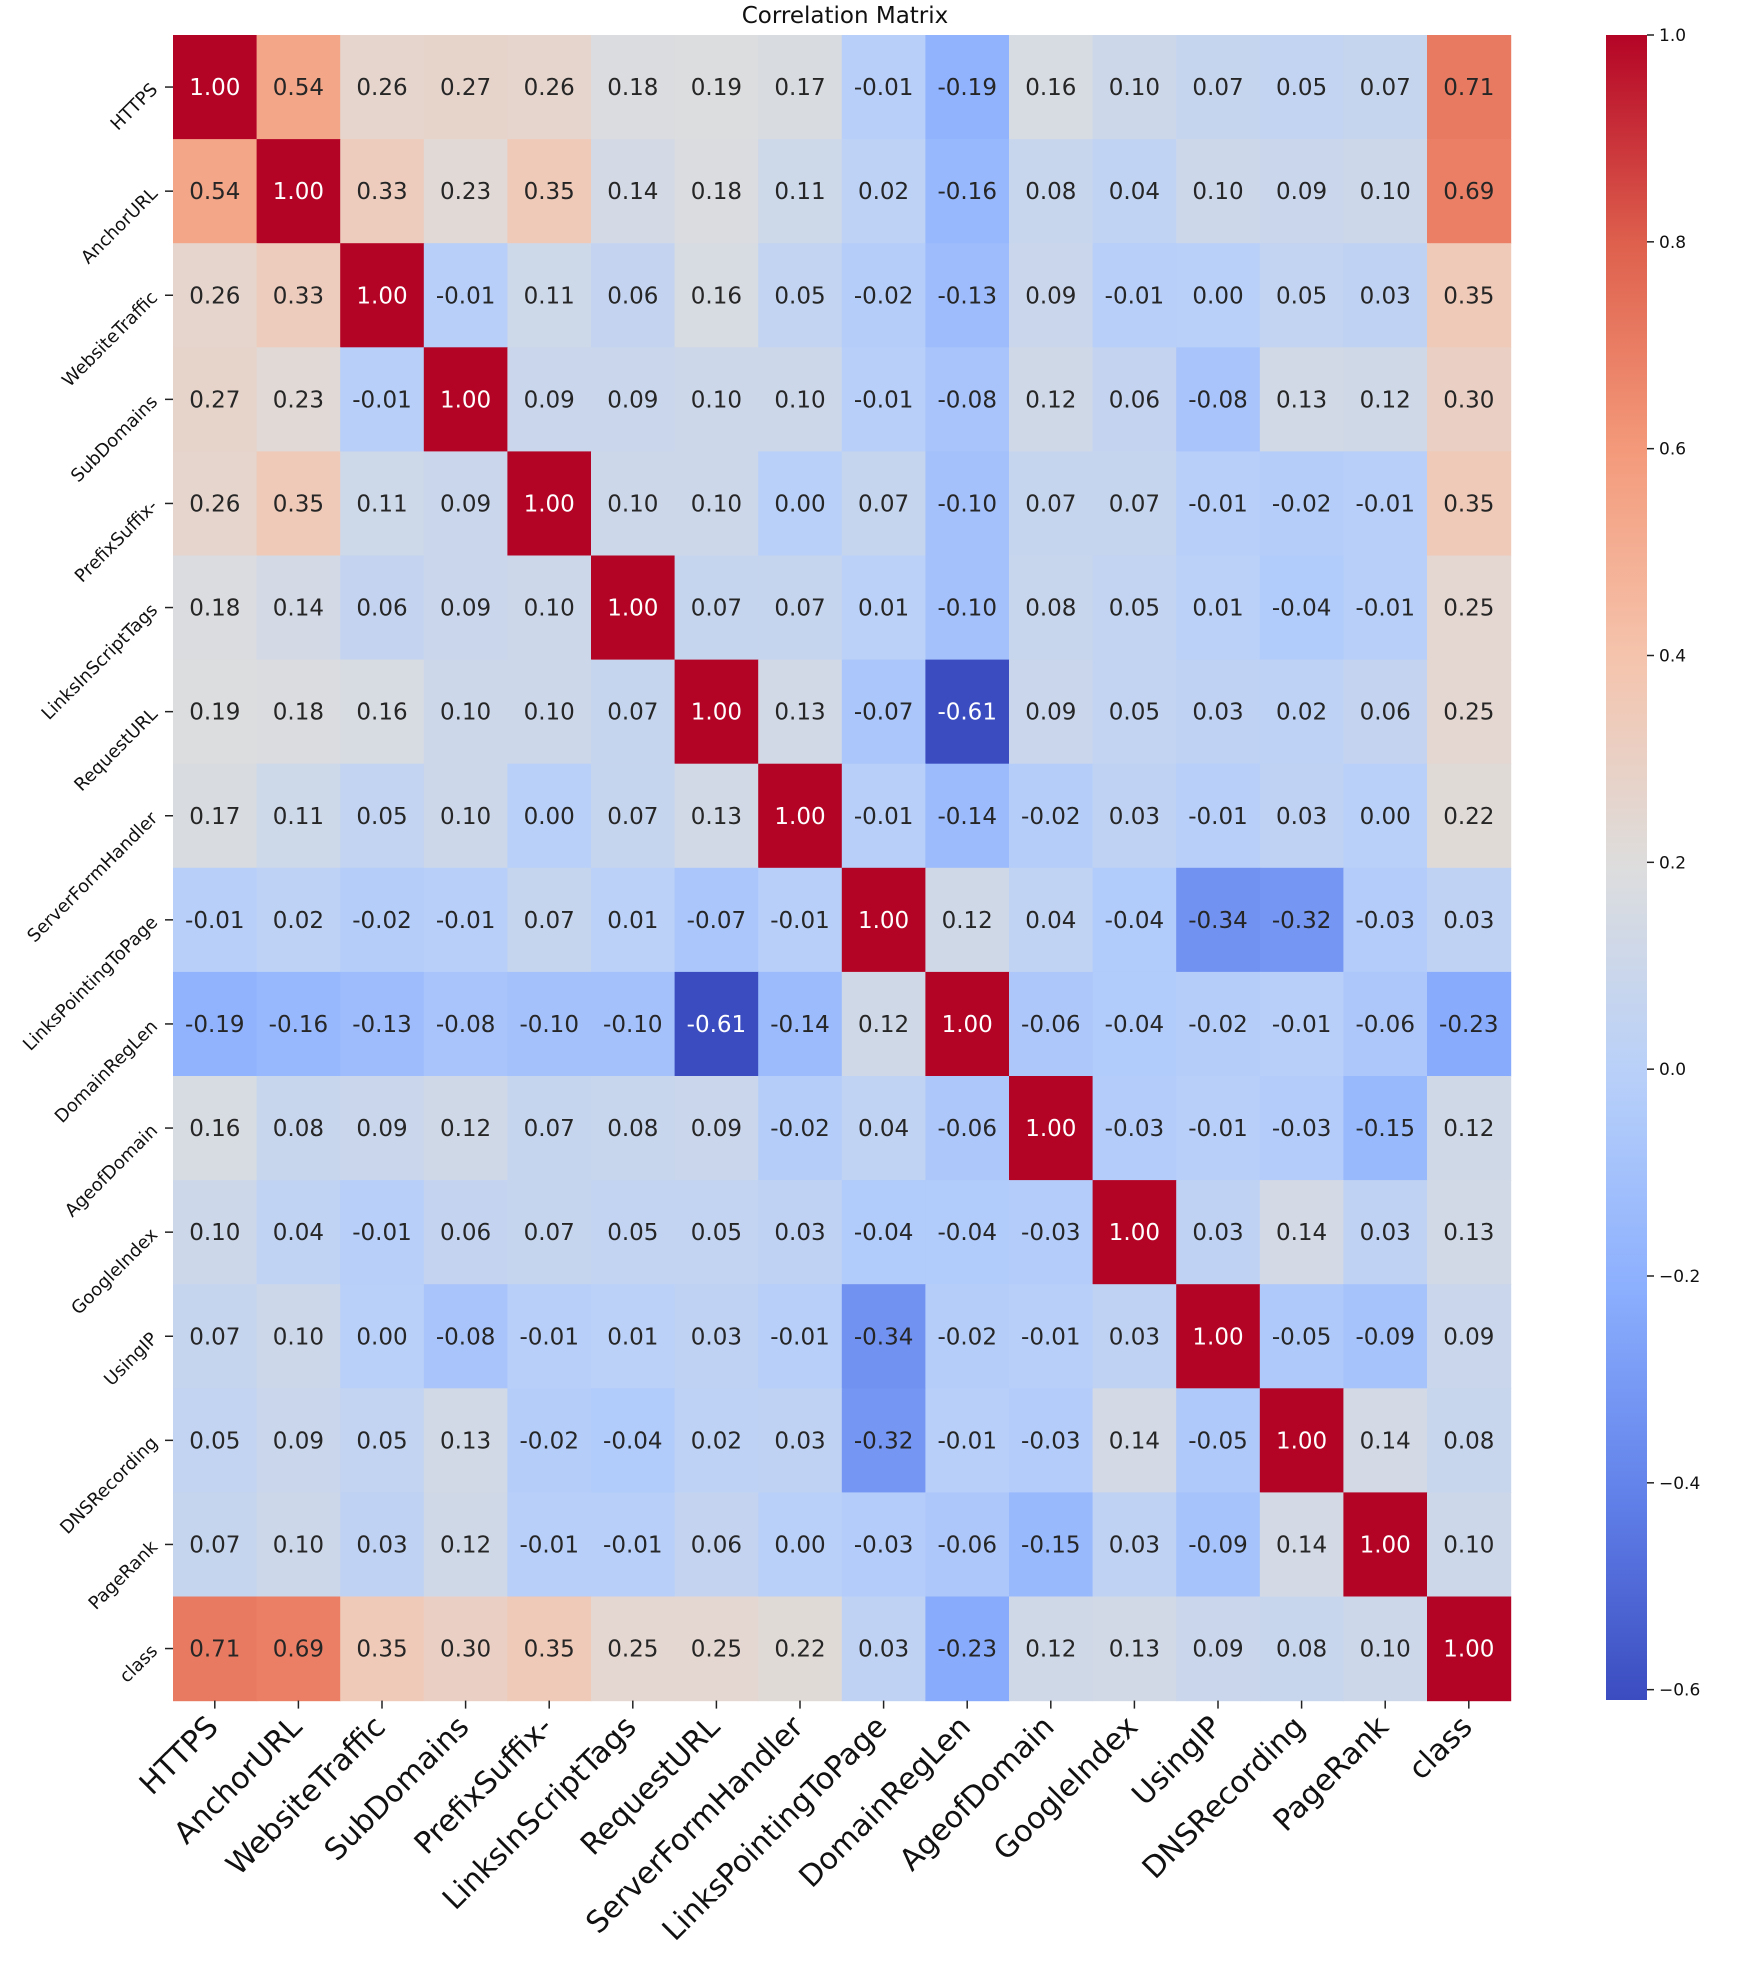 The height and width of the screenshot is (1969, 1750). Describe the element at coordinates (1218, 1025) in the screenshot. I see `cell-label-9-12: -0.02` at that location.